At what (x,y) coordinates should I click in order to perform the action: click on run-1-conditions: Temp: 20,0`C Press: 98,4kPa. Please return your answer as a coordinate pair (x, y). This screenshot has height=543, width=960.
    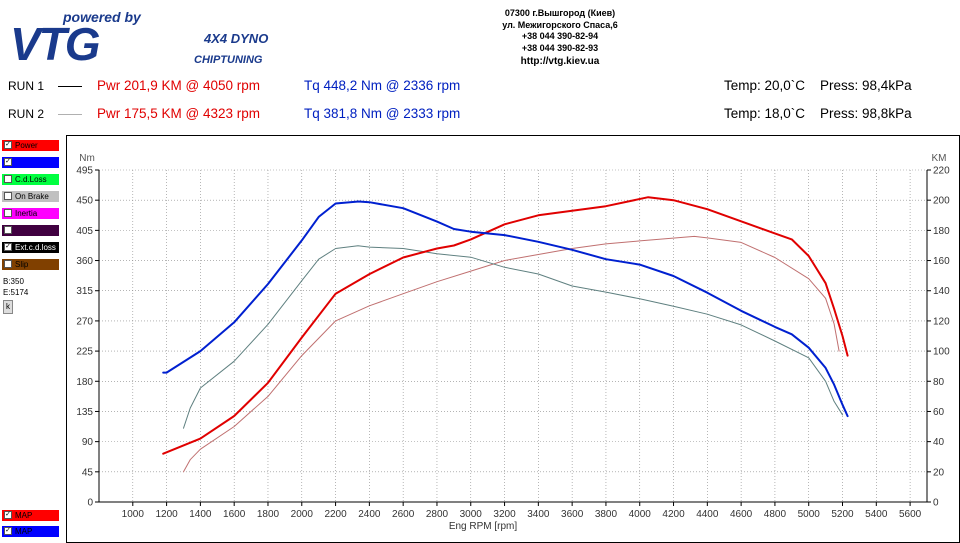
    Looking at the image, I should click on (818, 85).